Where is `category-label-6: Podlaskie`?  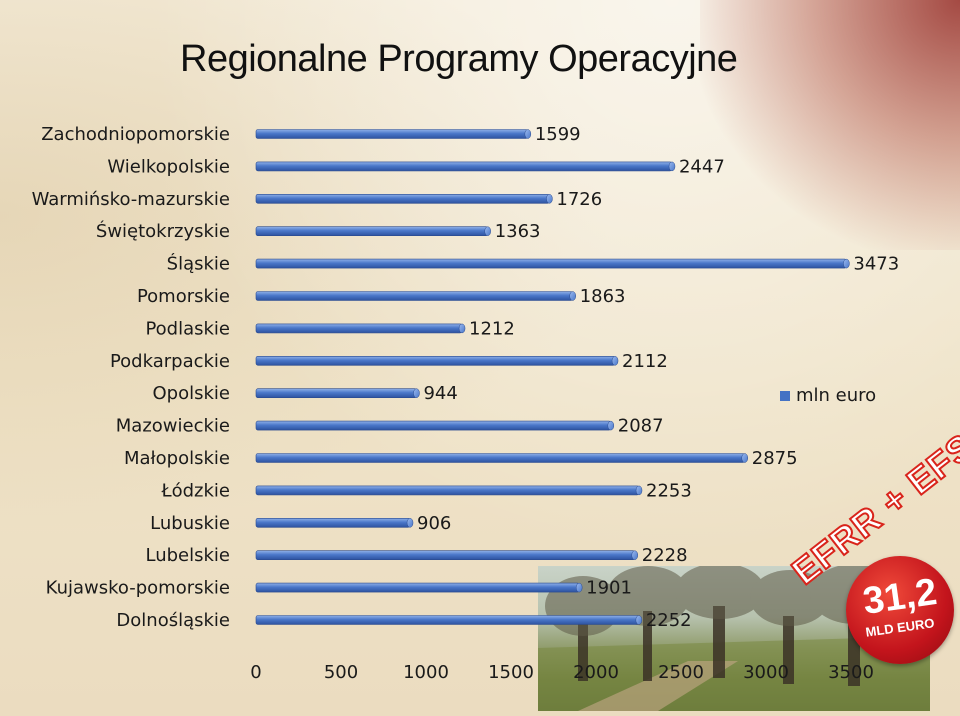
category-label-6: Podlaskie is located at coordinates (187, 328).